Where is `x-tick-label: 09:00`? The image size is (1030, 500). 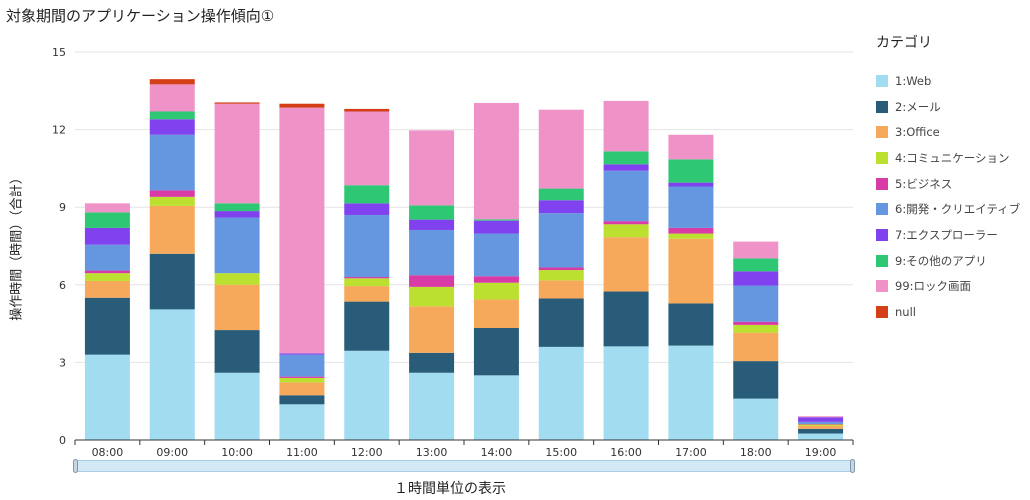 x-tick-label: 09:00 is located at coordinates (172, 452).